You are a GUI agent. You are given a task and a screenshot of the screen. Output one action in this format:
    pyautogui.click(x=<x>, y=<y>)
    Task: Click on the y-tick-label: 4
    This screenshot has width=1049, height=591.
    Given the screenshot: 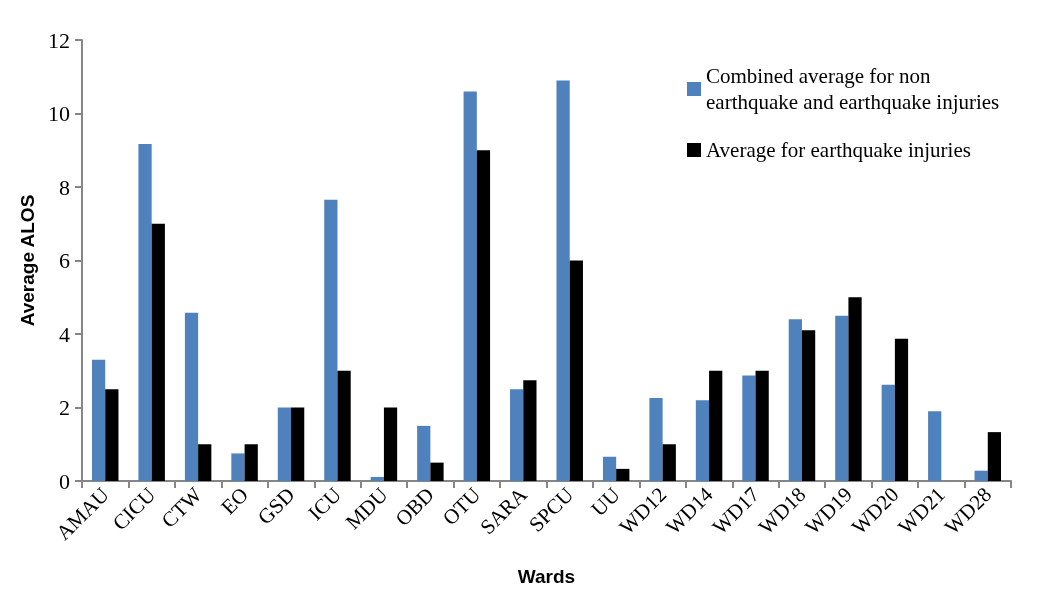 What is the action you would take?
    pyautogui.click(x=64, y=334)
    